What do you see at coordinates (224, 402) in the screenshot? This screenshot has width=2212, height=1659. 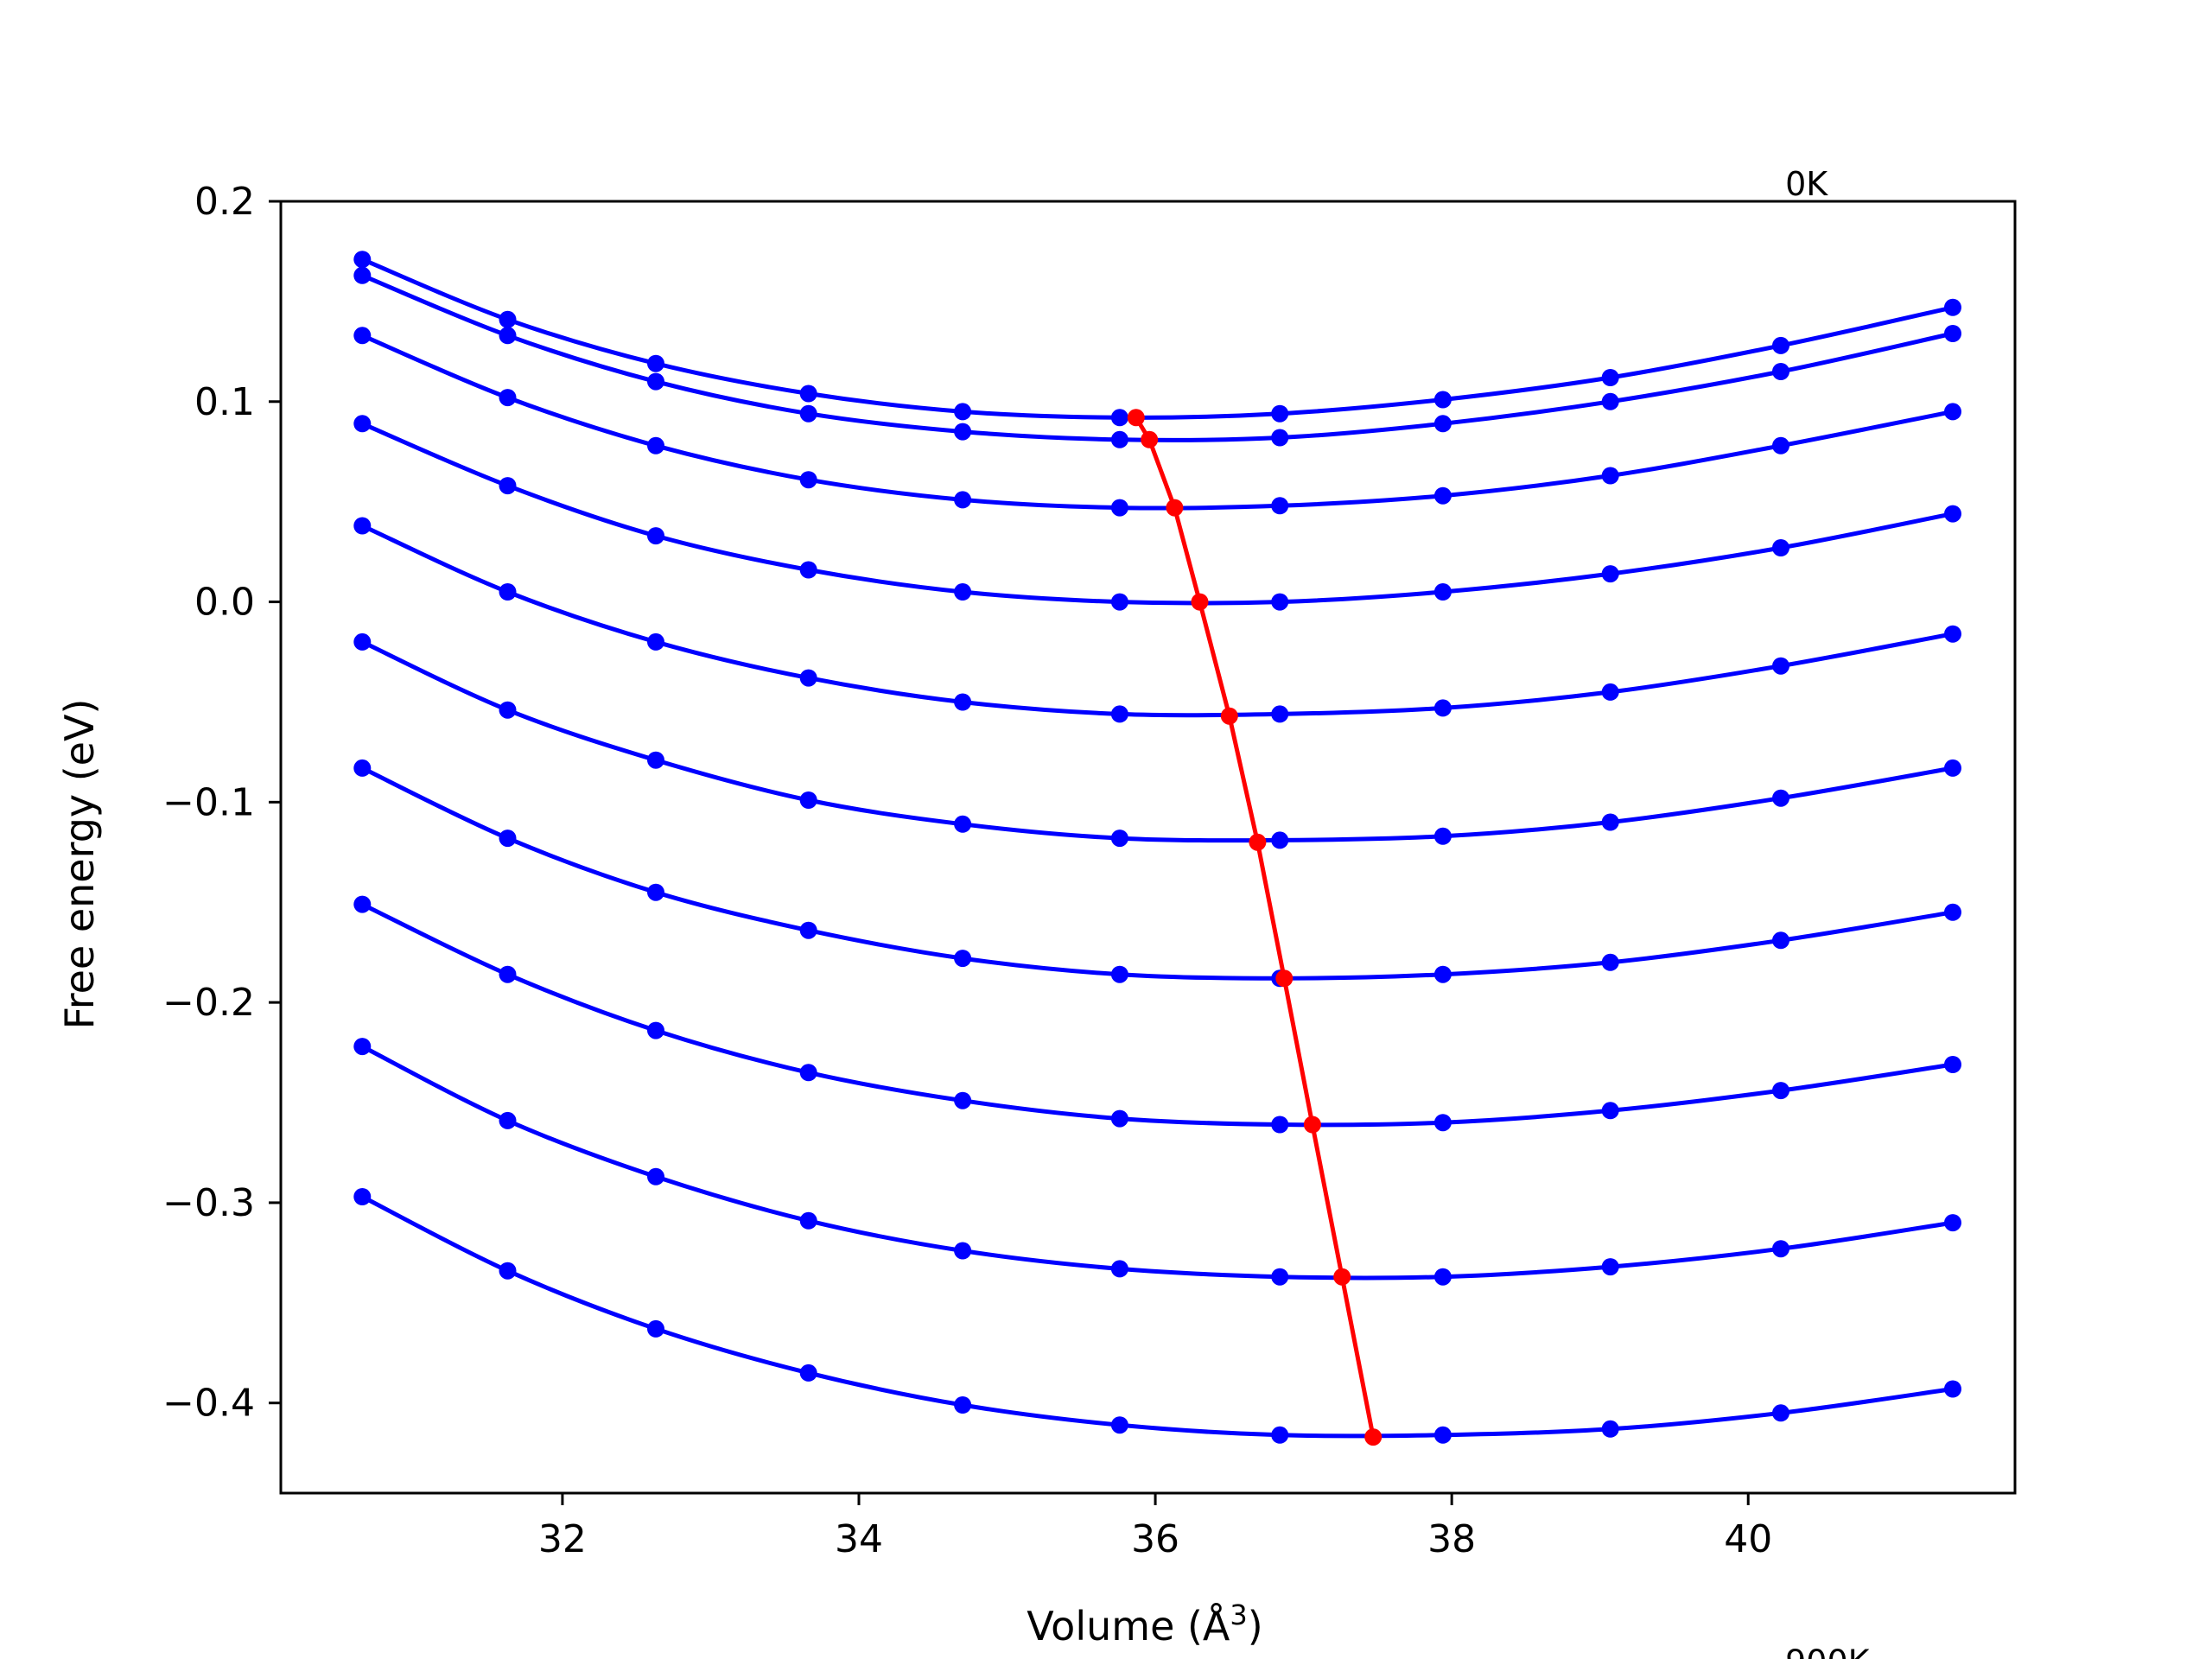 I see `y-tick-label-2: 0.1` at bounding box center [224, 402].